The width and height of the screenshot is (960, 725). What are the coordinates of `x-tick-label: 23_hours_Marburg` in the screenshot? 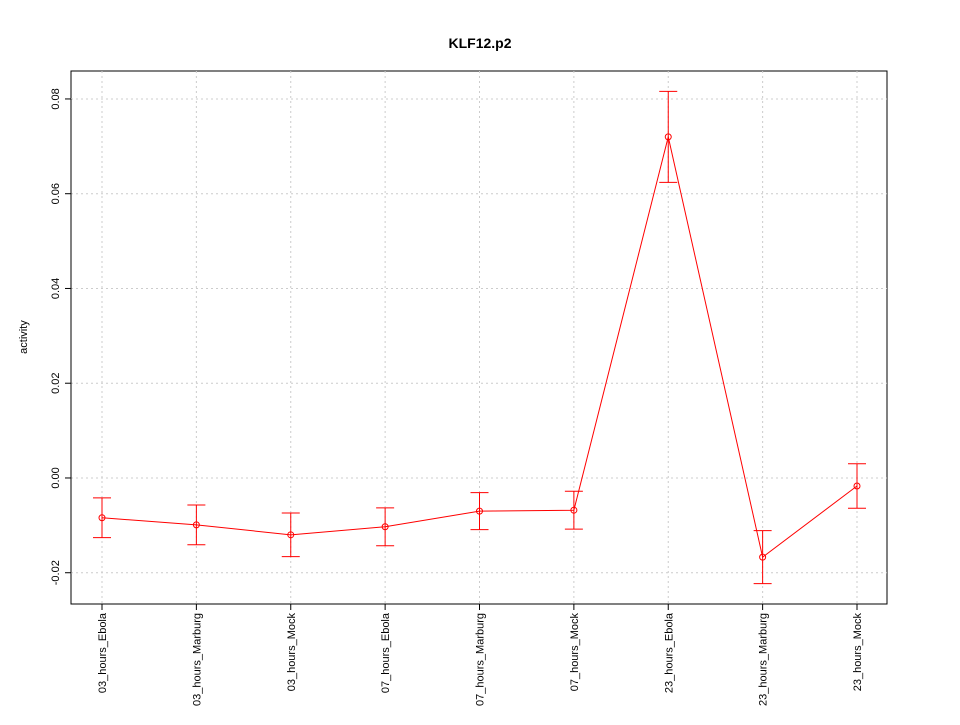 It's located at (764, 659).